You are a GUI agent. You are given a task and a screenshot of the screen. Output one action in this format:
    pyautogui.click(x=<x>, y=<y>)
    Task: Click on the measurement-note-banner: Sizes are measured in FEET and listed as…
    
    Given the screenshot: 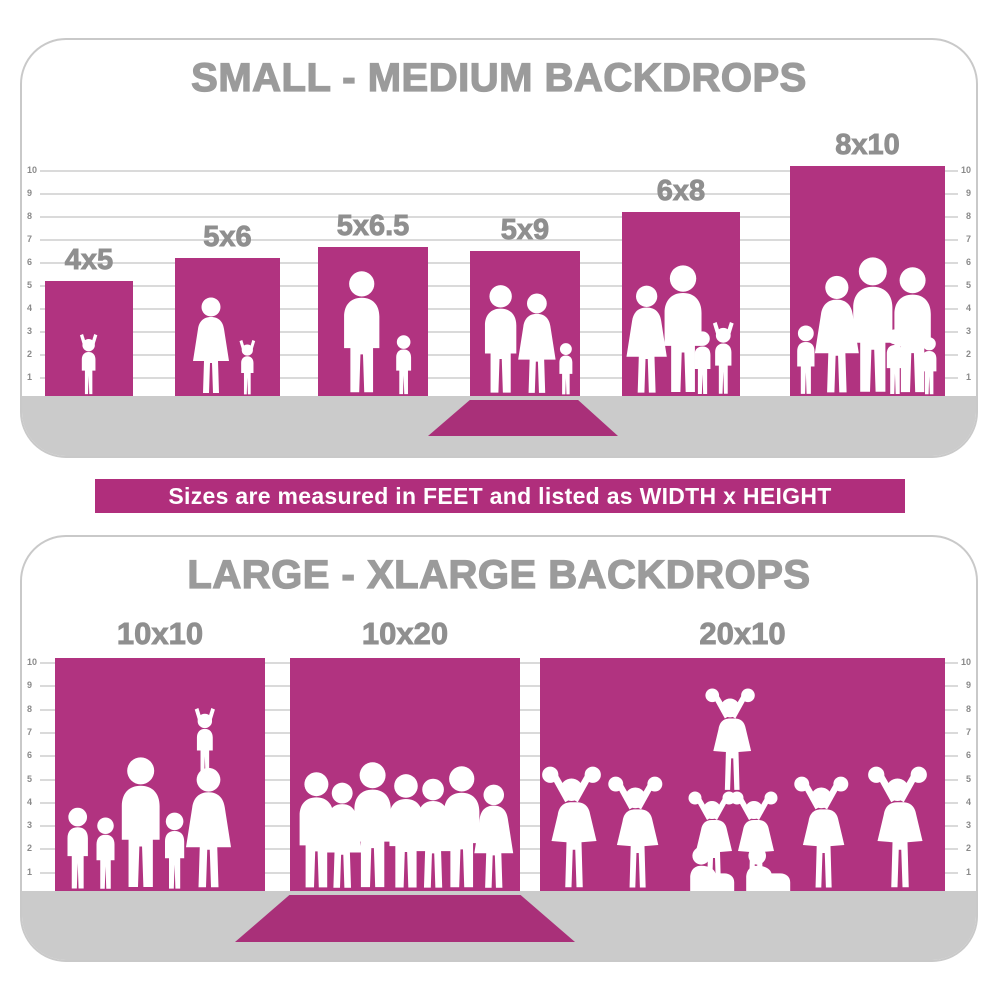 What is the action you would take?
    pyautogui.click(x=500, y=496)
    